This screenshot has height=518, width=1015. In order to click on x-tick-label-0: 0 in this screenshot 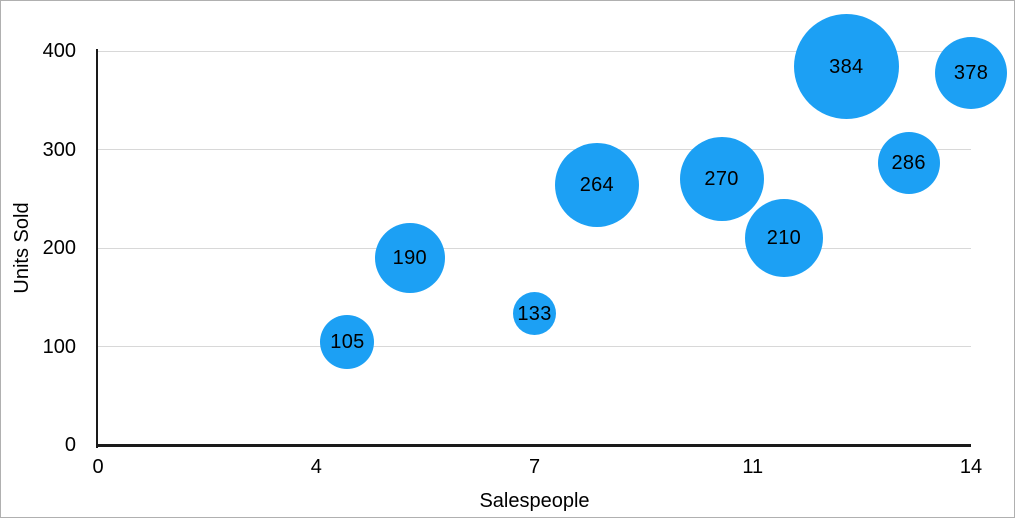, I will do `click(98, 467)`.